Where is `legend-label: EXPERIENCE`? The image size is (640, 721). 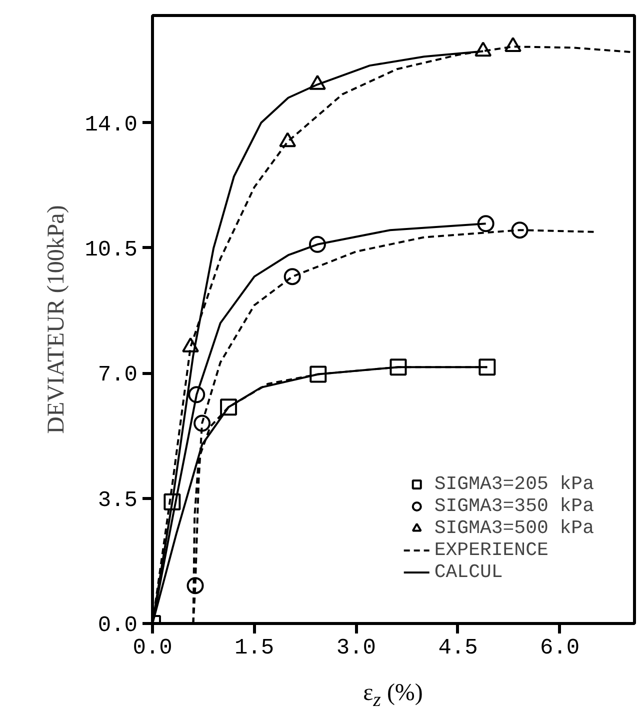
legend-label: EXPERIENCE is located at coordinates (491, 550).